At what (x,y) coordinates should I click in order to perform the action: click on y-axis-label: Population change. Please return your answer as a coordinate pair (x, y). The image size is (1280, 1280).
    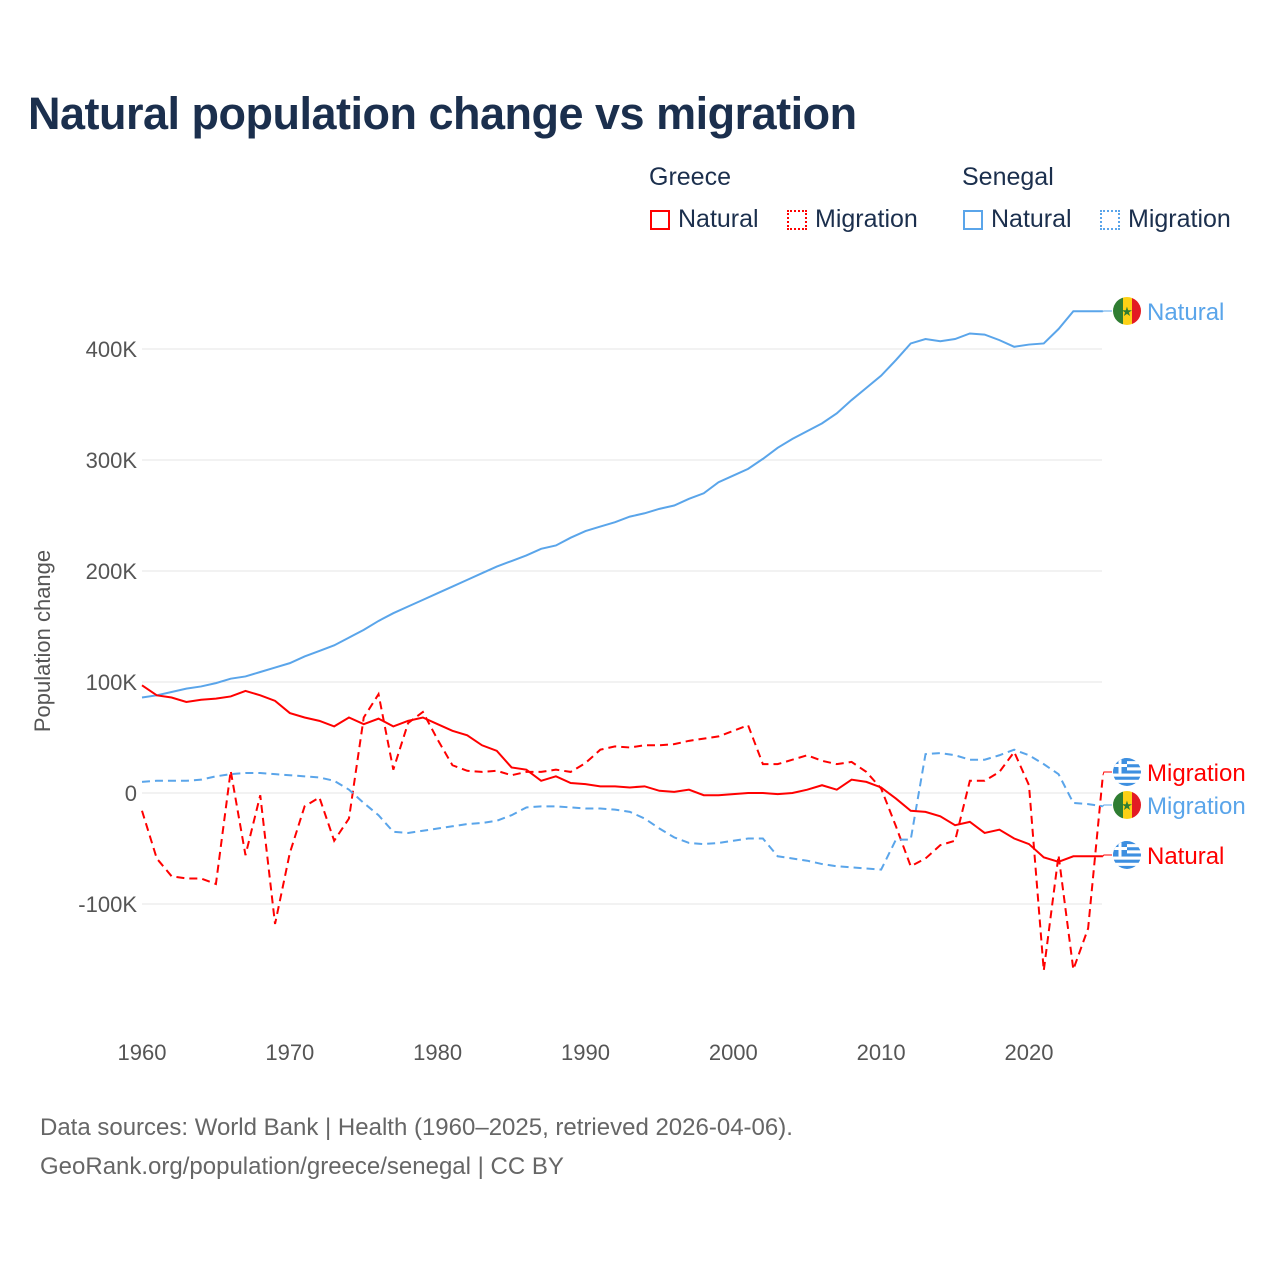
    Looking at the image, I should click on (42, 641).